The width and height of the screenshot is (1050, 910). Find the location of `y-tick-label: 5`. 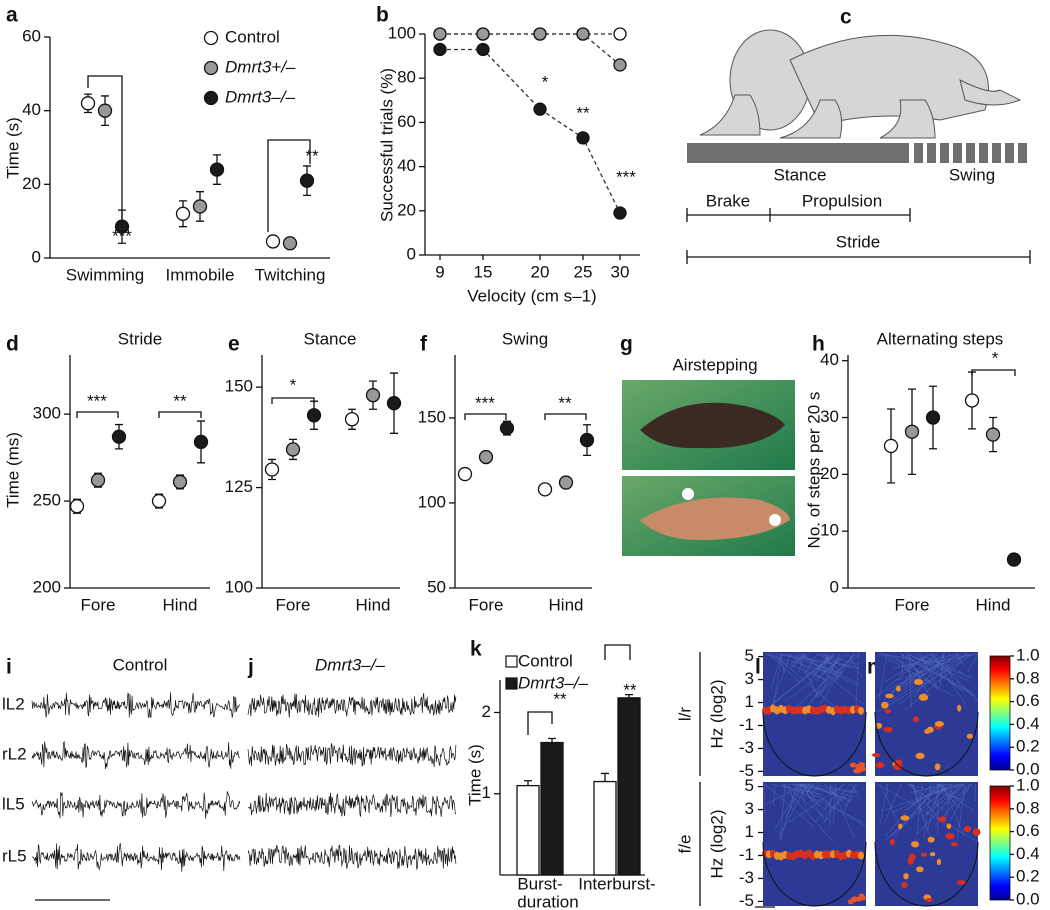

y-tick-label: 5 is located at coordinates (749, 655).